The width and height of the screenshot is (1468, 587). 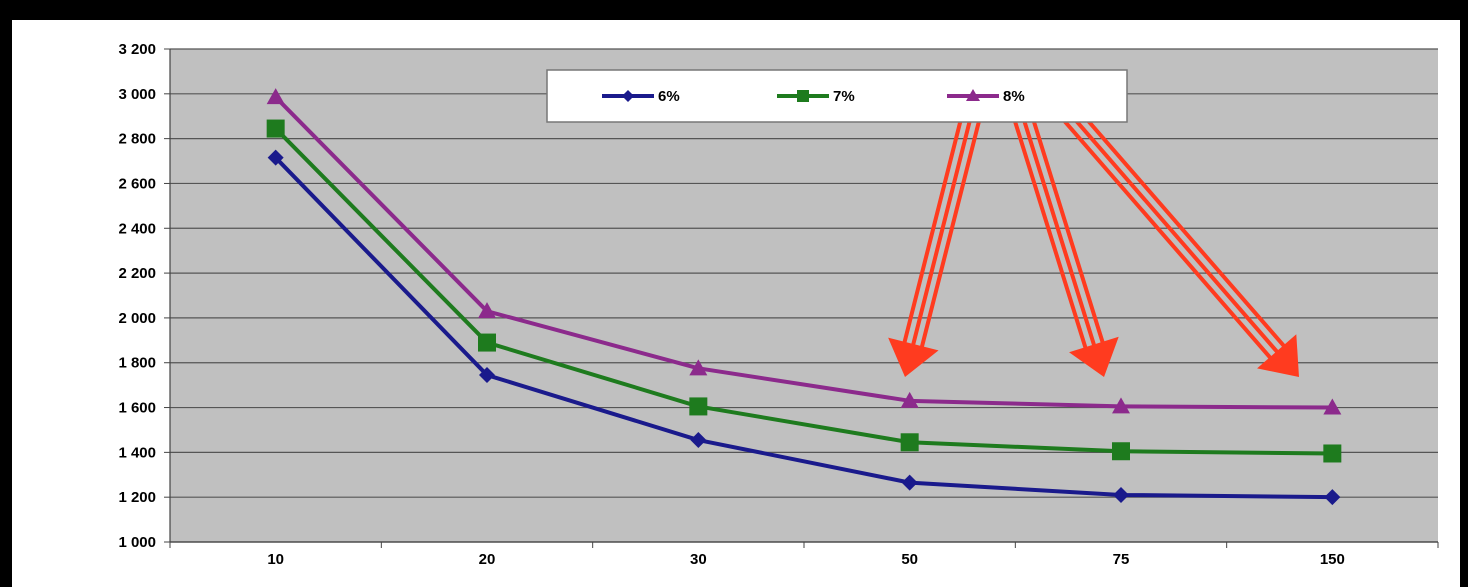 I want to click on legend: 6% 7% 8%, so click(x=837, y=96).